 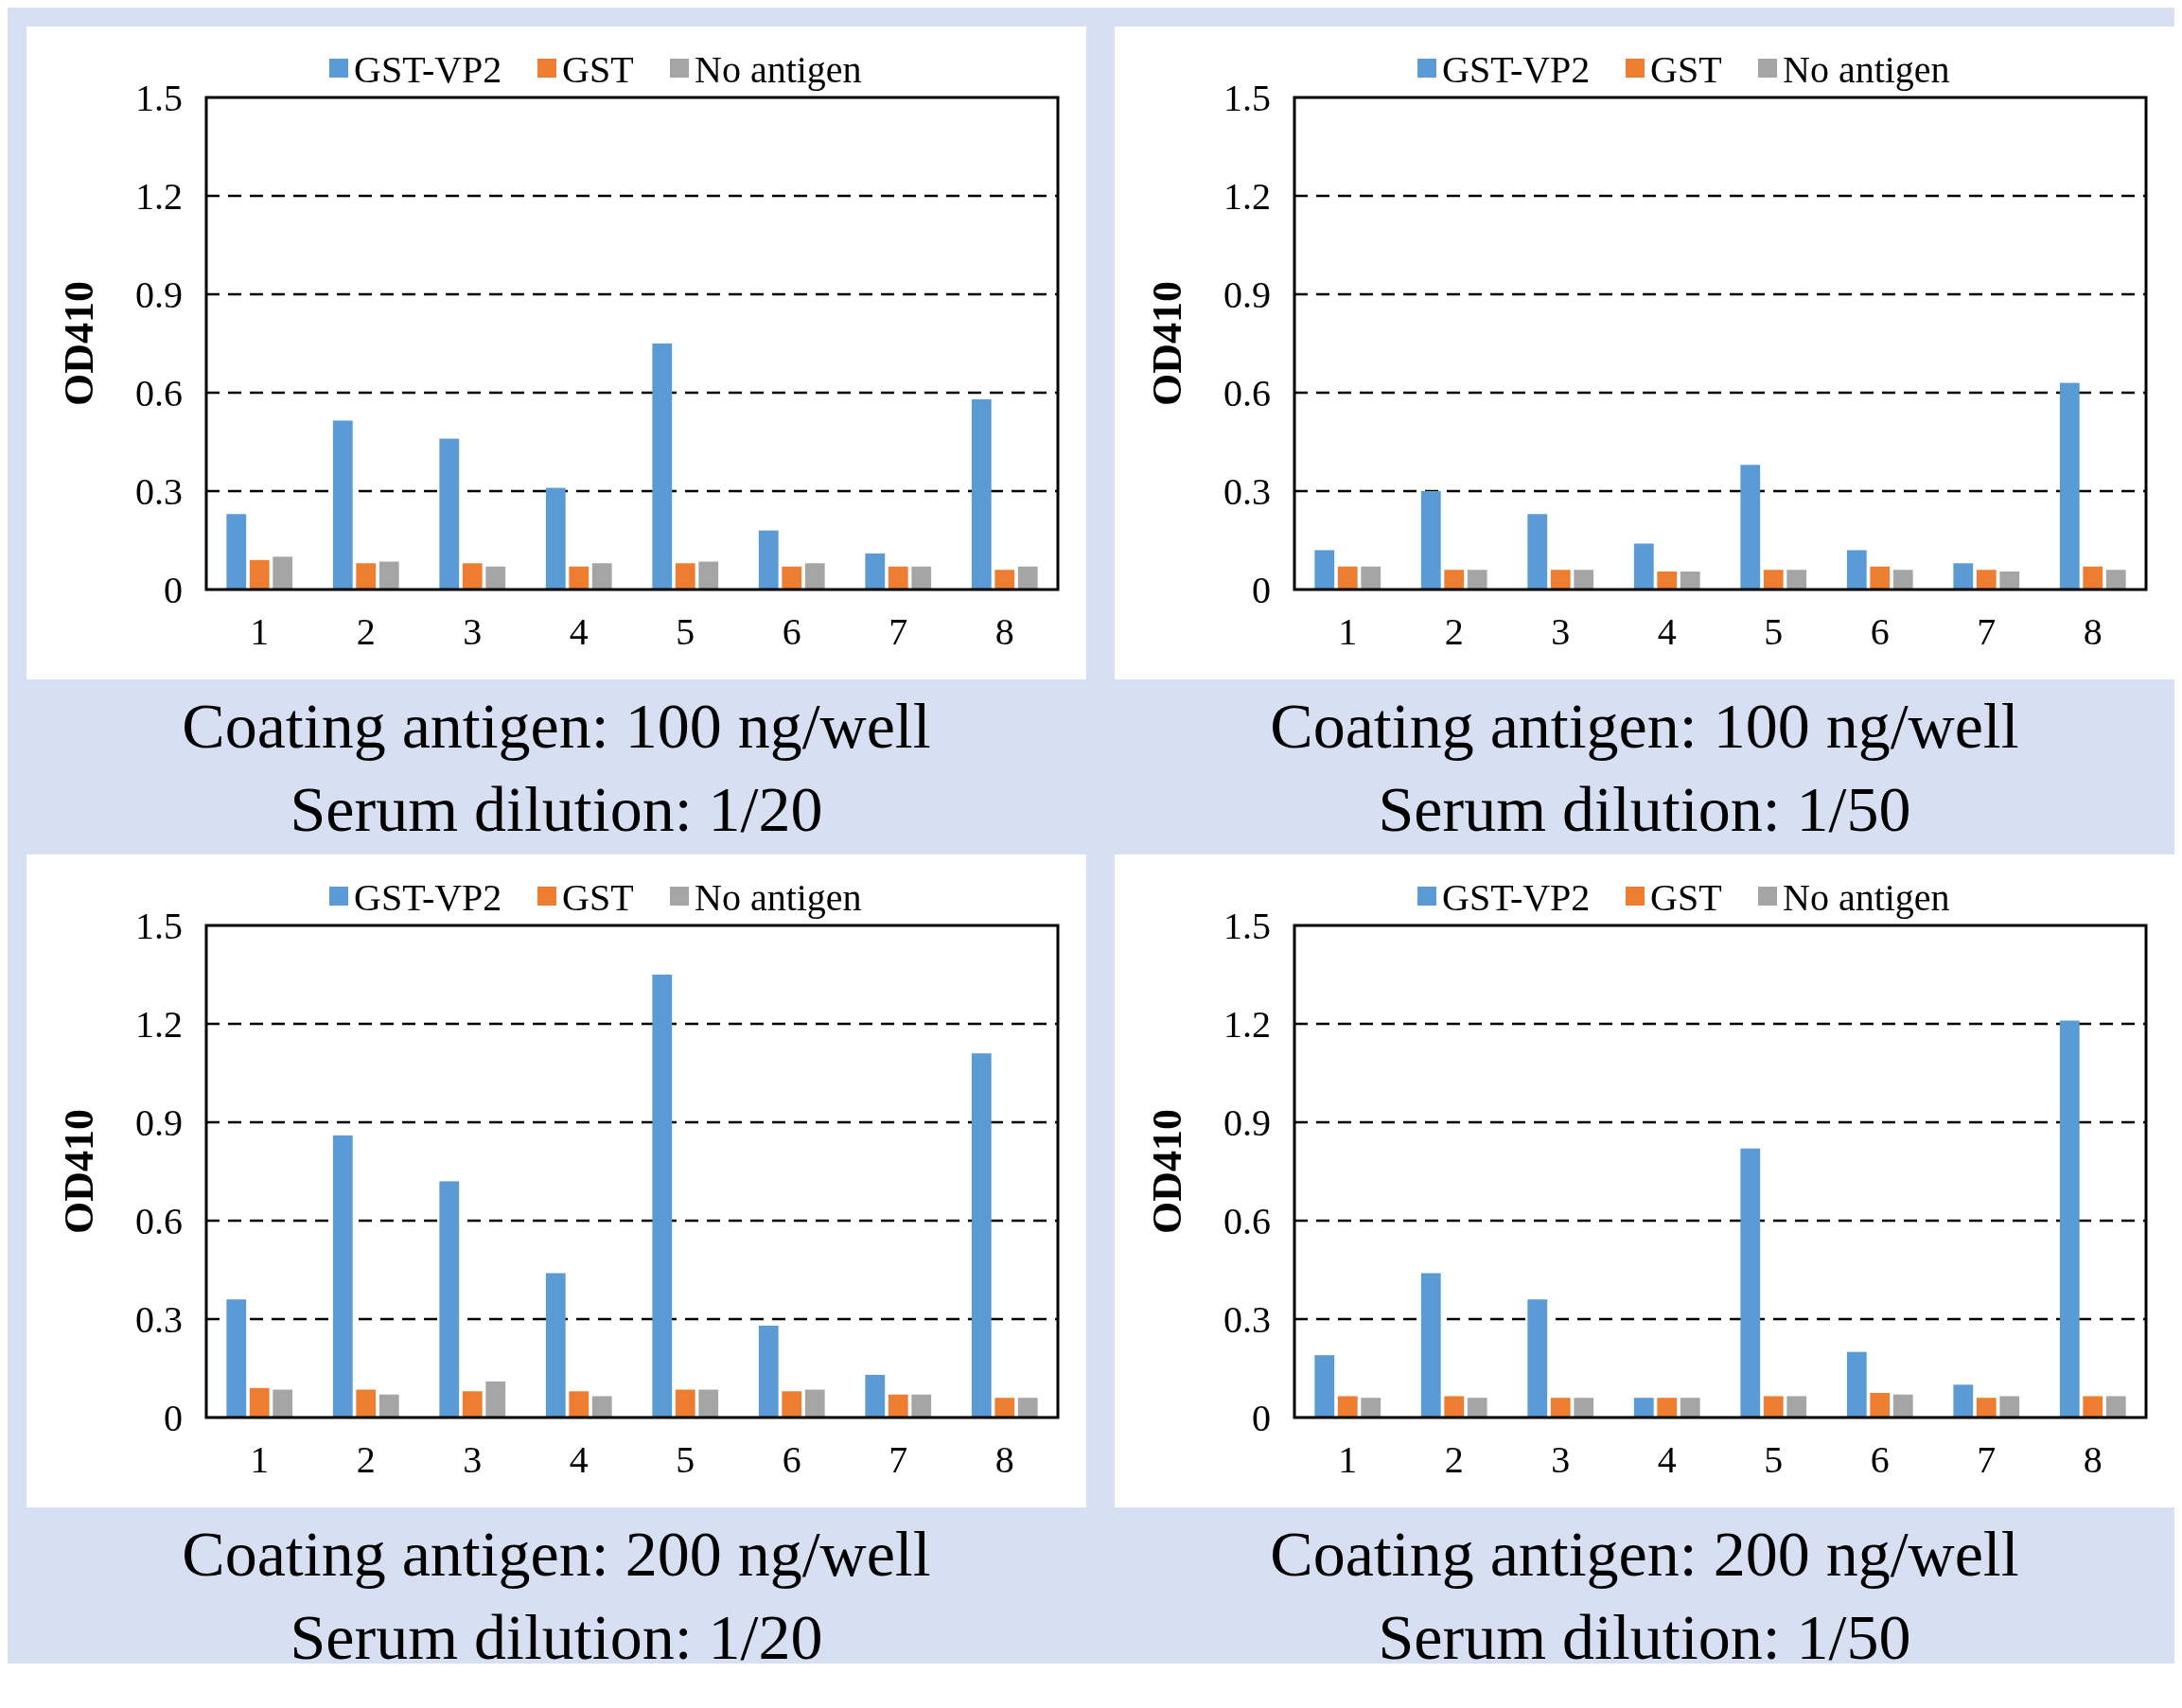 What do you see at coordinates (556, 726) in the screenshot?
I see `text: Coating antigen: 100 ng/well` at bounding box center [556, 726].